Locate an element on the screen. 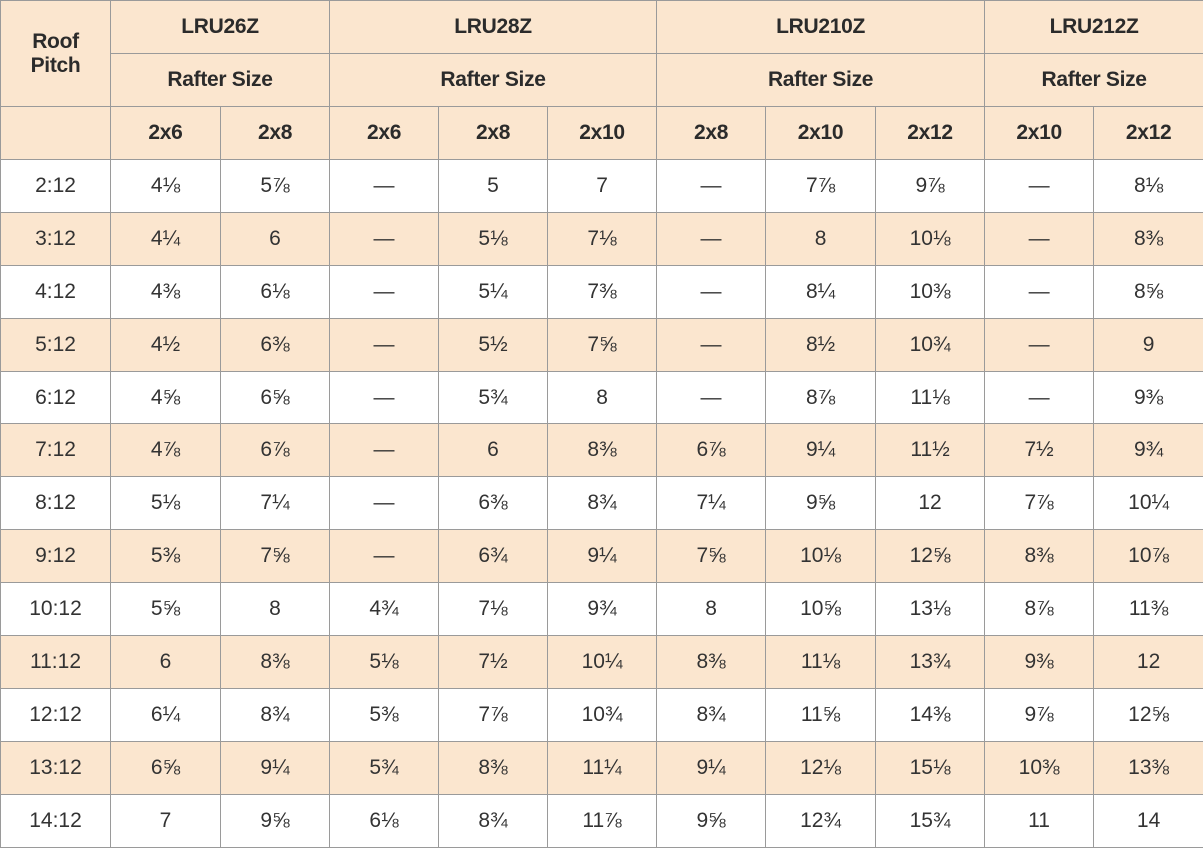 The height and width of the screenshot is (848, 1203). value-cell: 7¼ is located at coordinates (275, 503).